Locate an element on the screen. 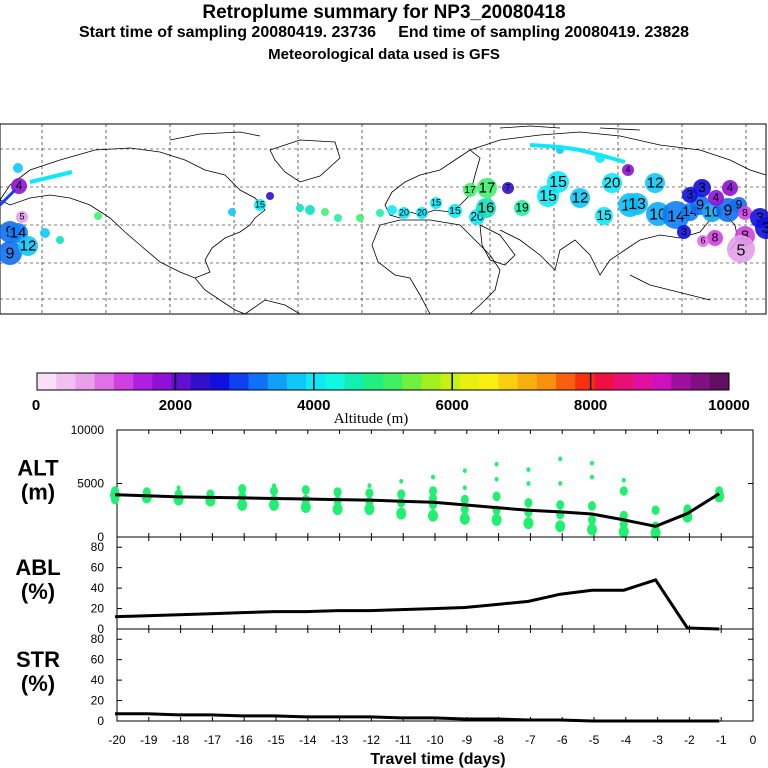 This screenshot has height=768, width=768. panel-label-alt: (m) is located at coordinates (38, 492).